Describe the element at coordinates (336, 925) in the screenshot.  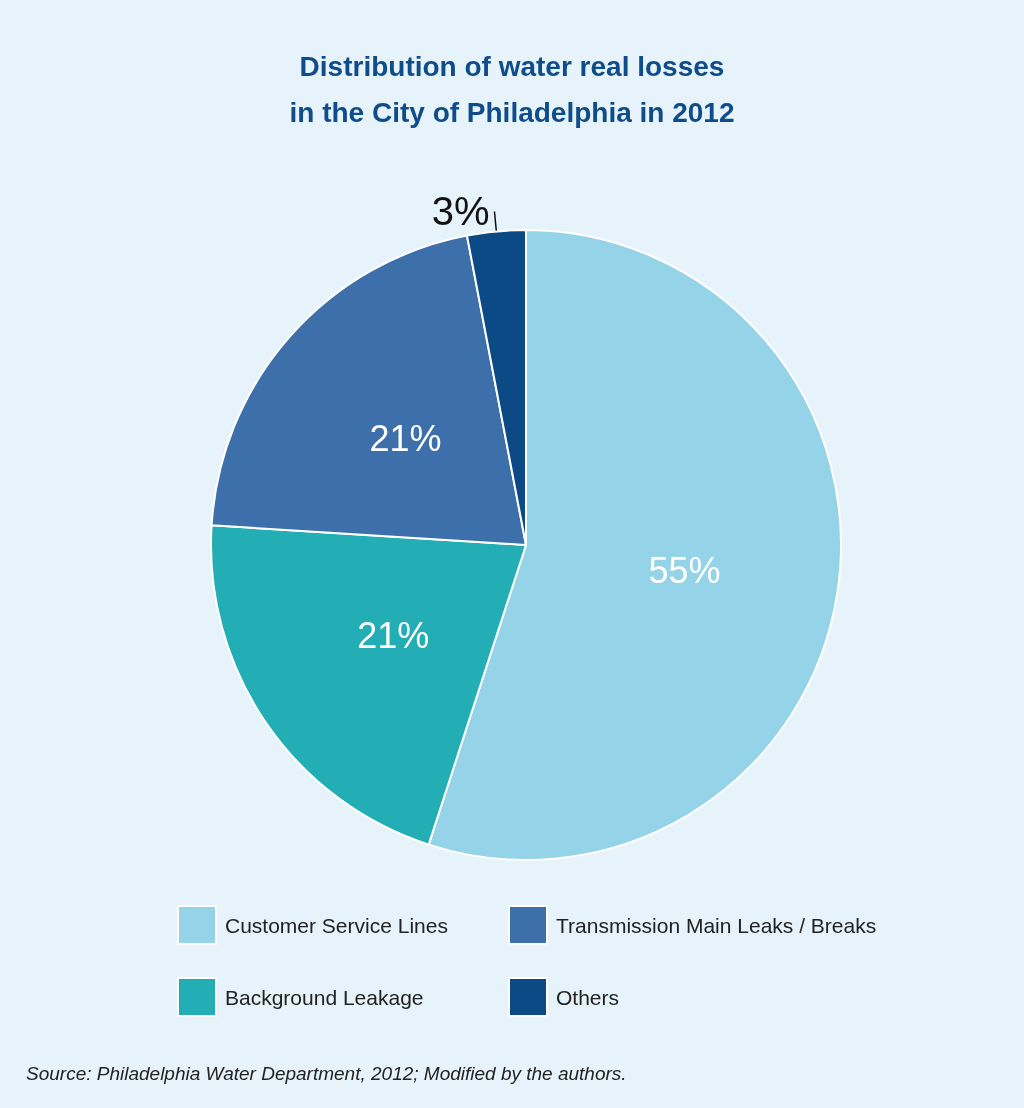
I see `legend-label: Customer Service Lines` at that location.